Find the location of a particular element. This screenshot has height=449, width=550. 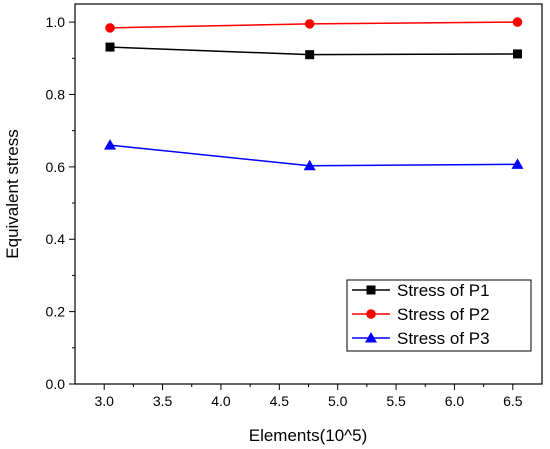

legend: Stress of P1 Stress of P2 Stress of P3 is located at coordinates (439, 315).